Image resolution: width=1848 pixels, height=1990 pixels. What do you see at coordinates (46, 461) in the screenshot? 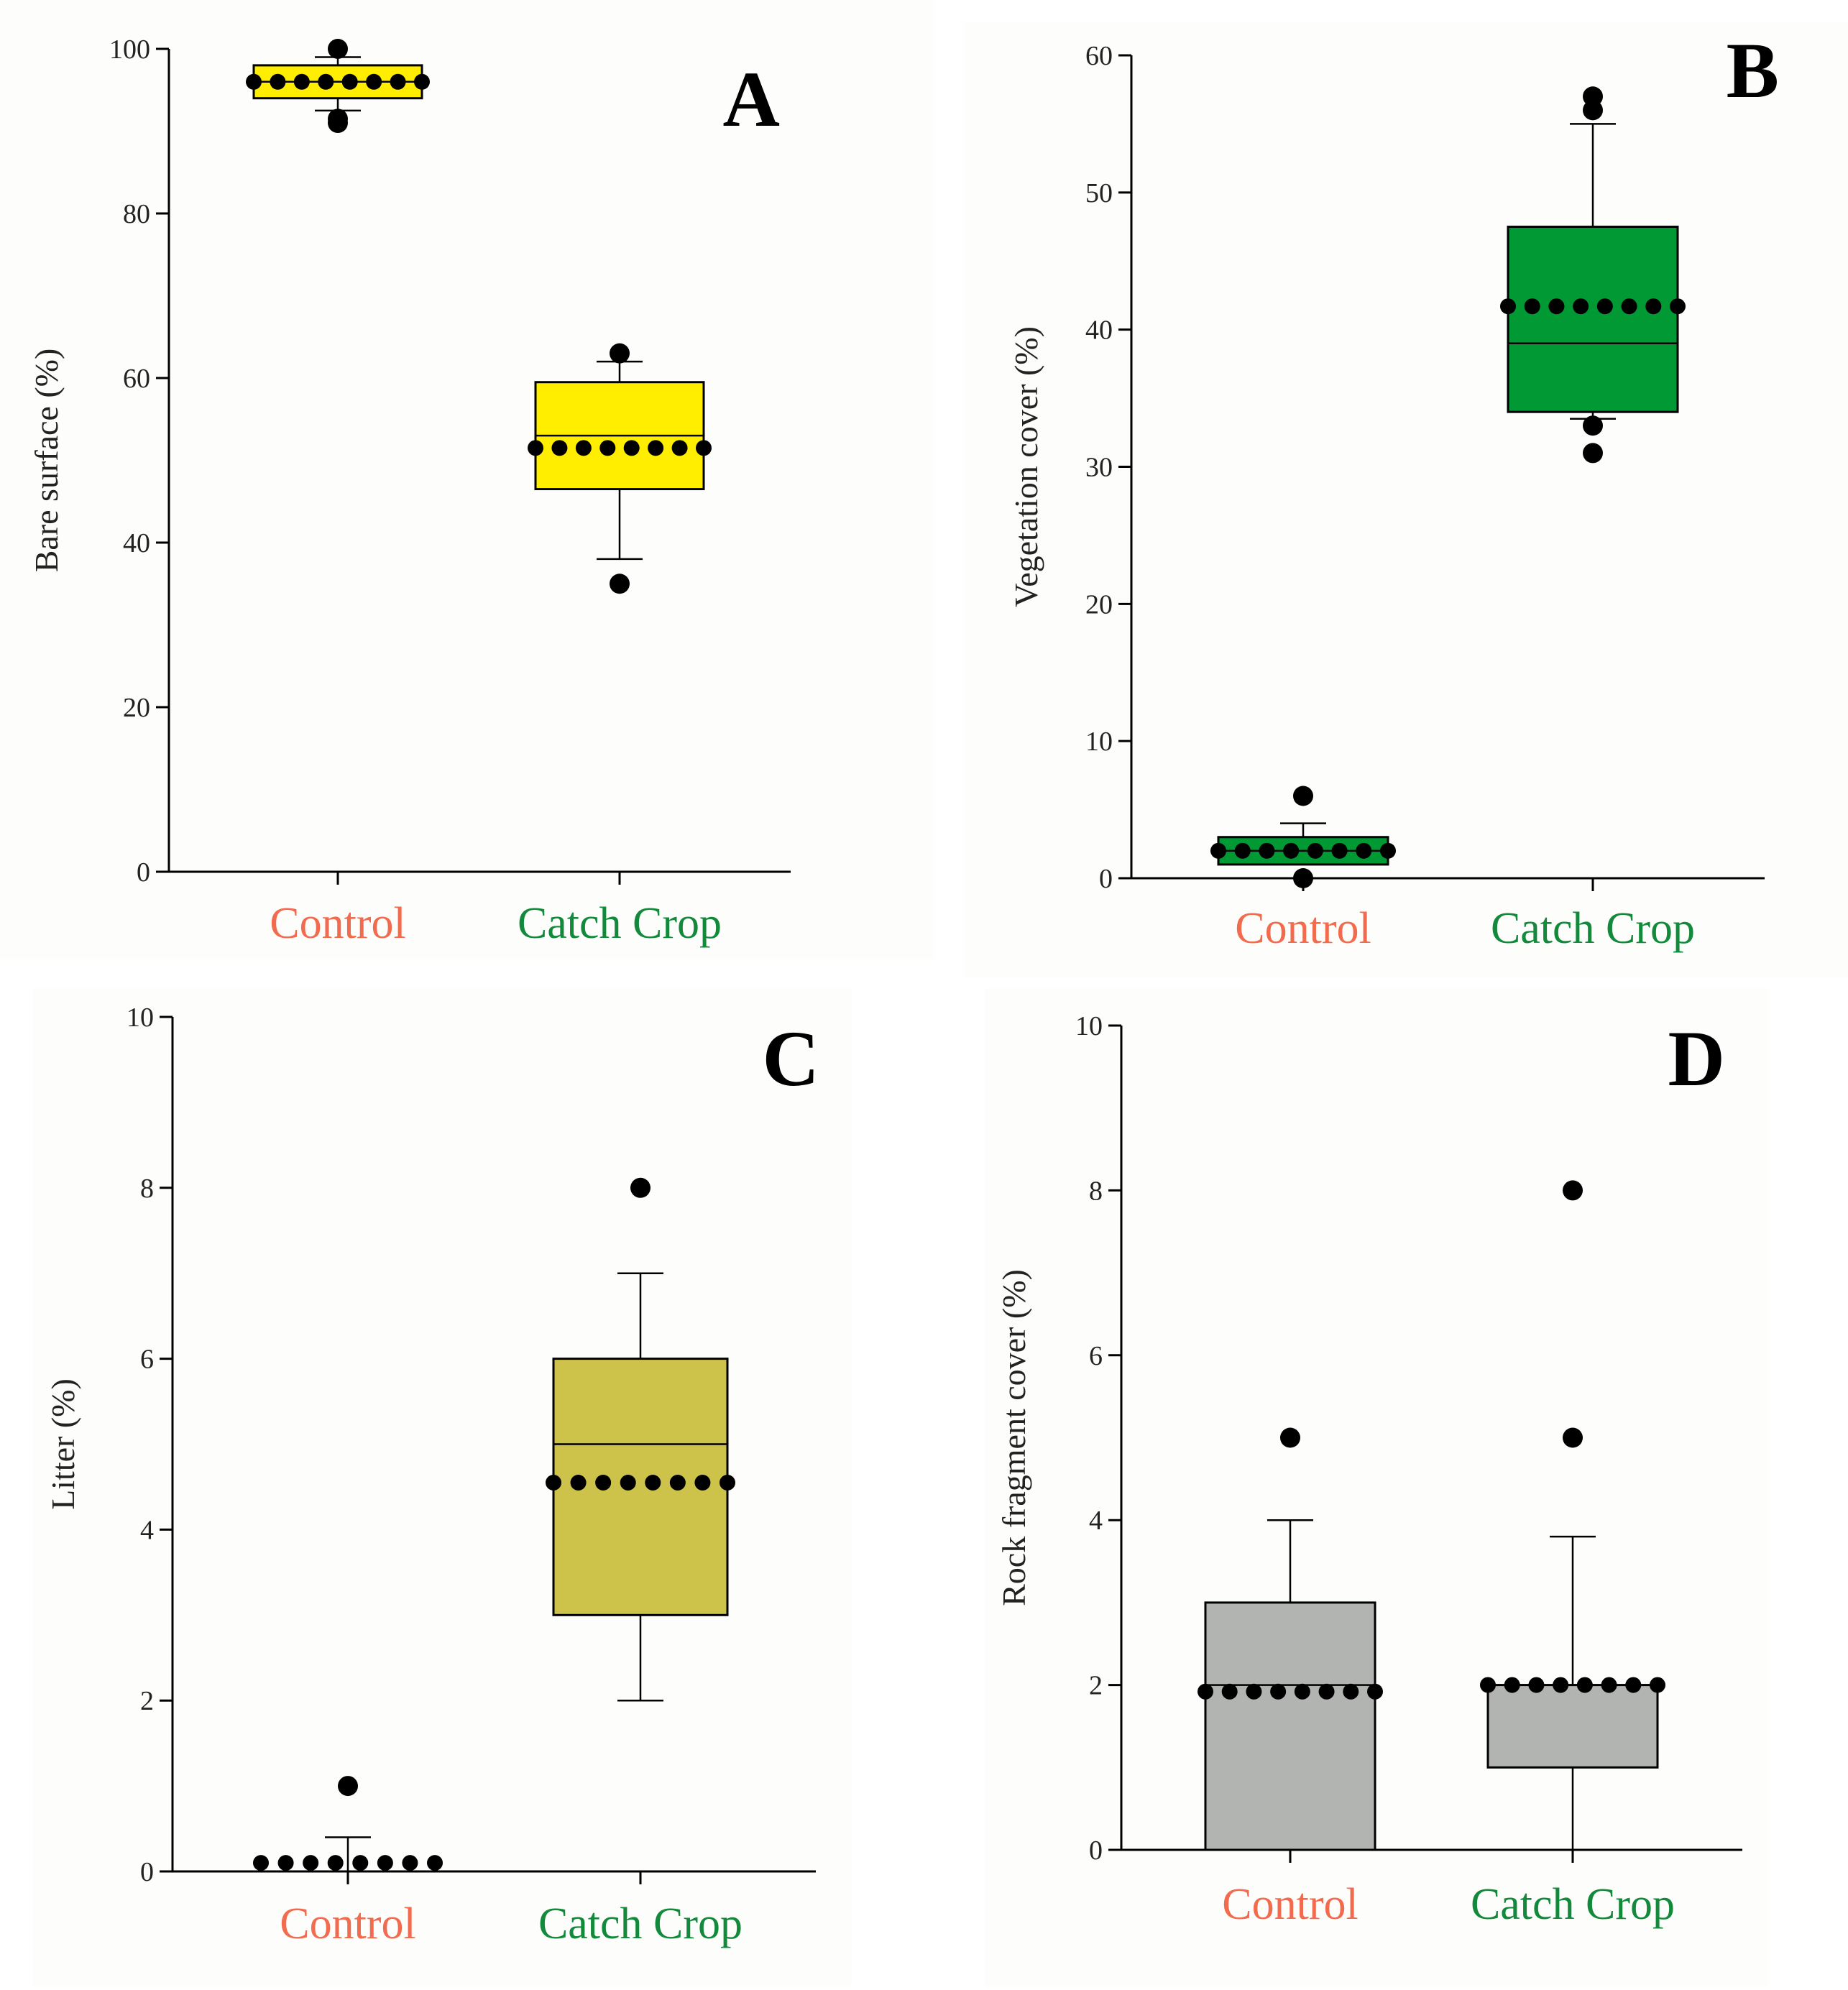
I see `y-axis-title: Bare surface (%)` at bounding box center [46, 461].